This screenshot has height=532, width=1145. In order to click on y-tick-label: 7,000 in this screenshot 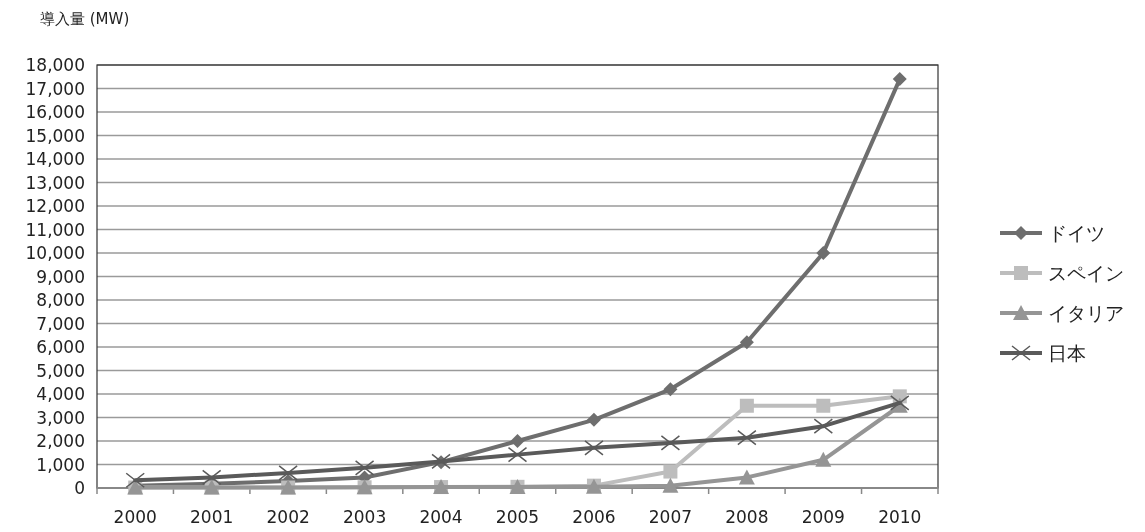, I will do `click(60, 323)`.